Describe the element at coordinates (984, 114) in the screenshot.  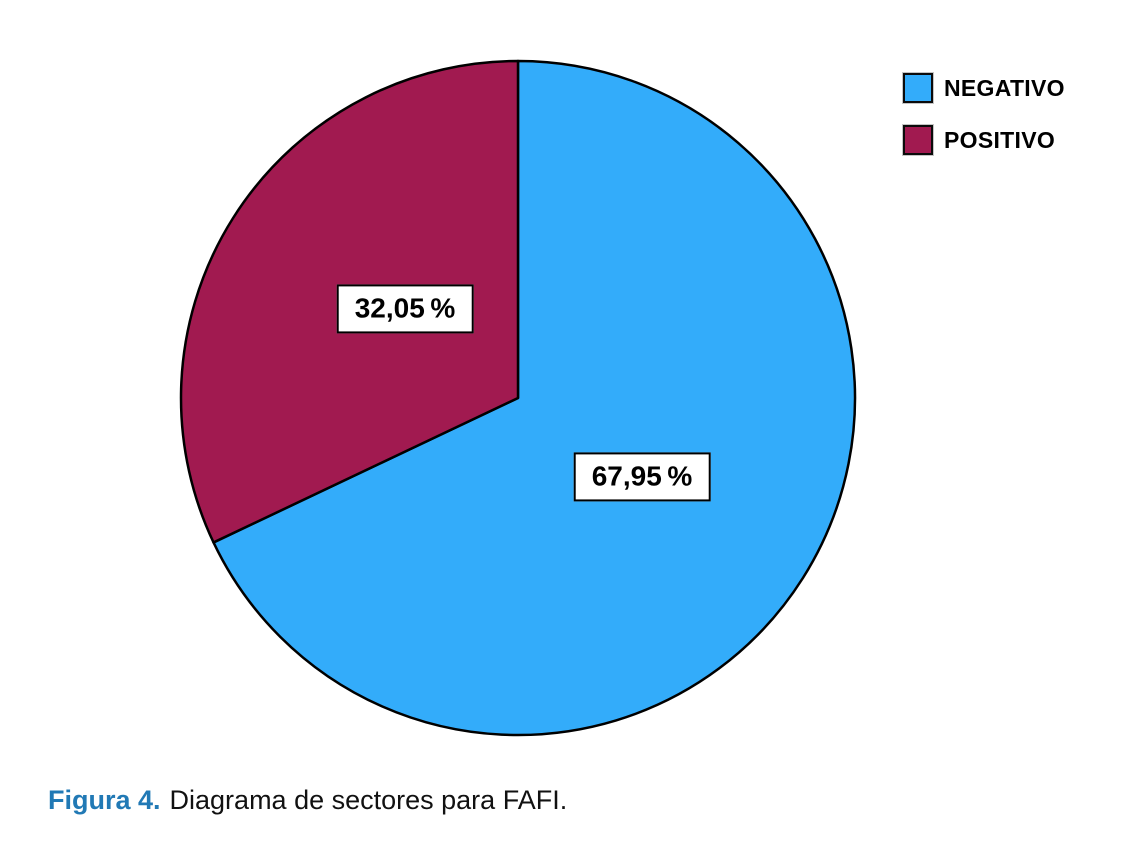
I see `legend: NEGATIVO POSITIVO` at that location.